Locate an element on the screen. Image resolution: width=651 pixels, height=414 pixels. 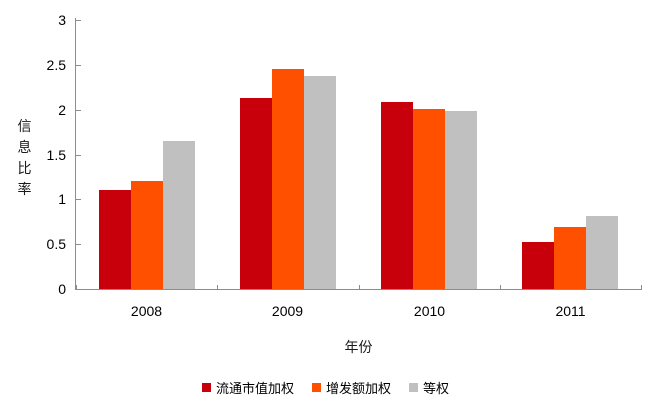
y-tick-label: 2 is located at coordinates (62, 110).